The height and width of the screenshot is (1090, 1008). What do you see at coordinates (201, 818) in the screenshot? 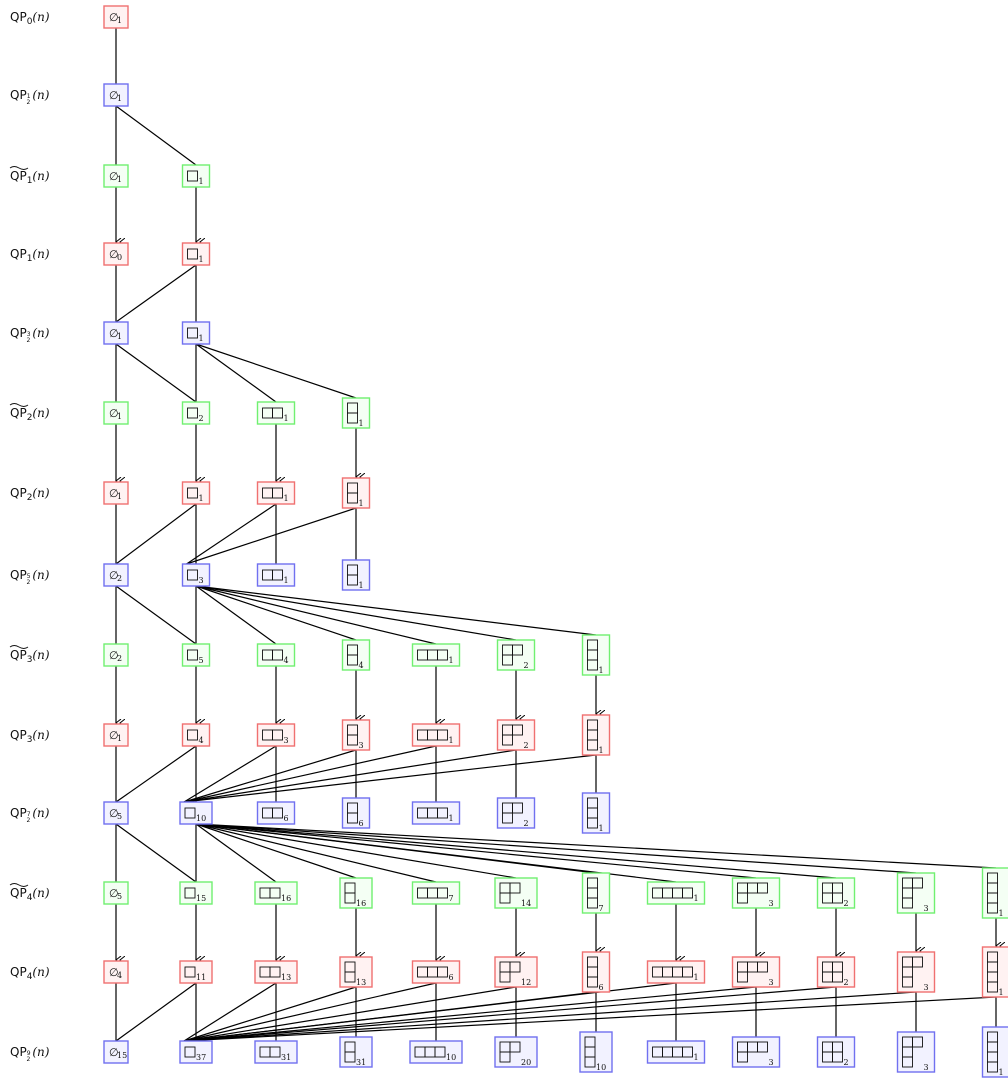
I see `node-count: 10` at bounding box center [201, 818].